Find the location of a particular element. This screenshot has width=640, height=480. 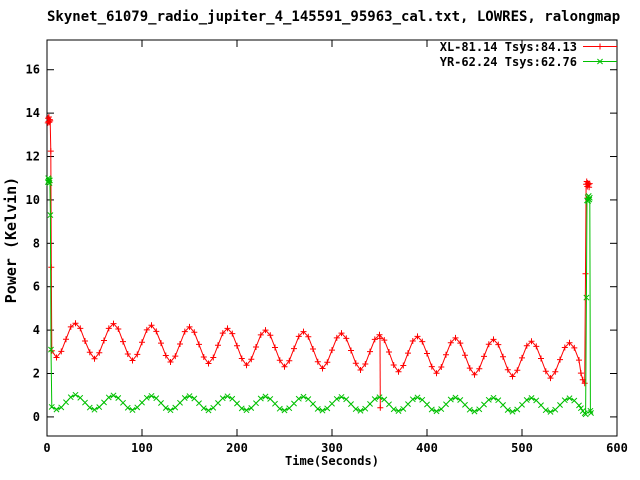

legend-entry-yr: YR-62.24 Tsys:62.76 is located at coordinates (528, 61).